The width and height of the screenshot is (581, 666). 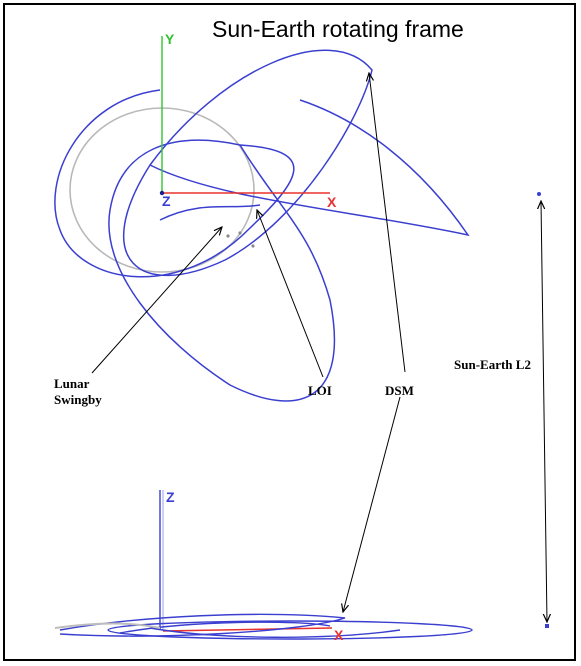 What do you see at coordinates (170, 39) in the screenshot?
I see `top-y-axis-label: Y` at bounding box center [170, 39].